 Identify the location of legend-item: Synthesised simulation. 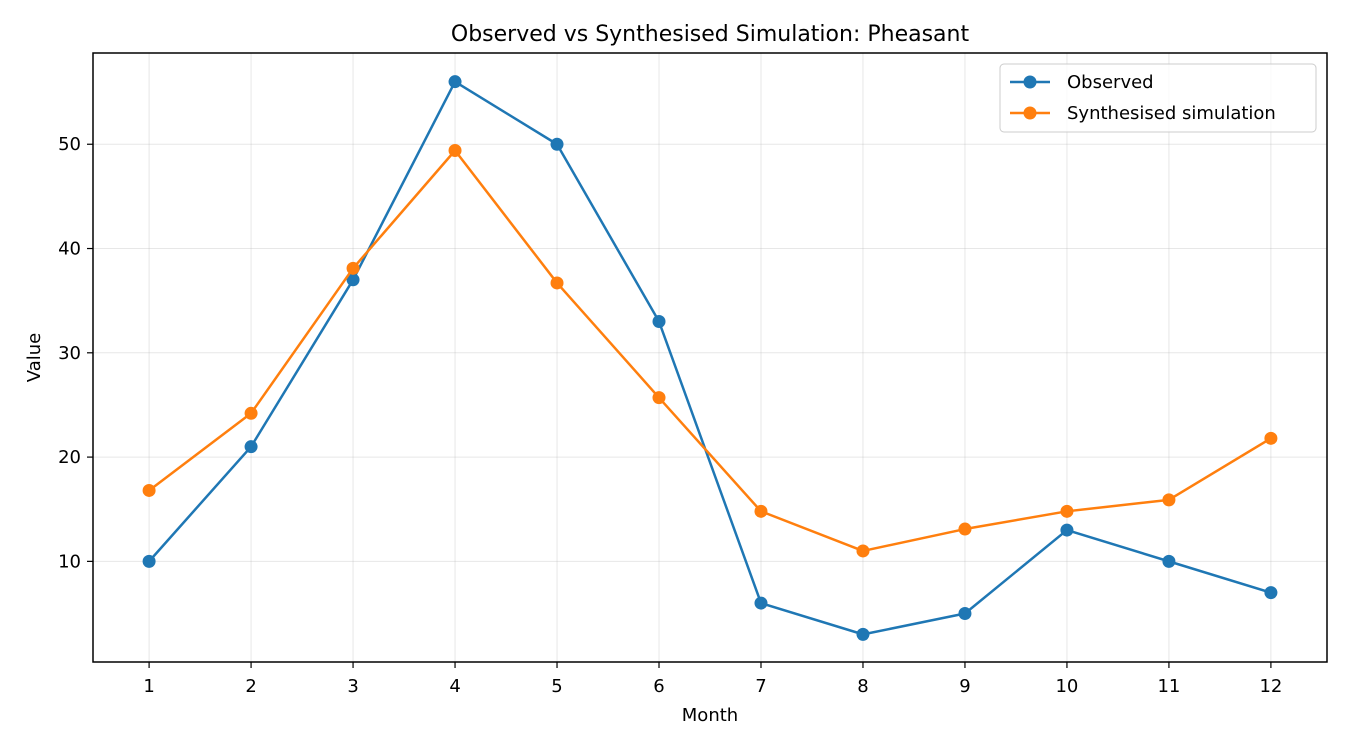
(1143, 113).